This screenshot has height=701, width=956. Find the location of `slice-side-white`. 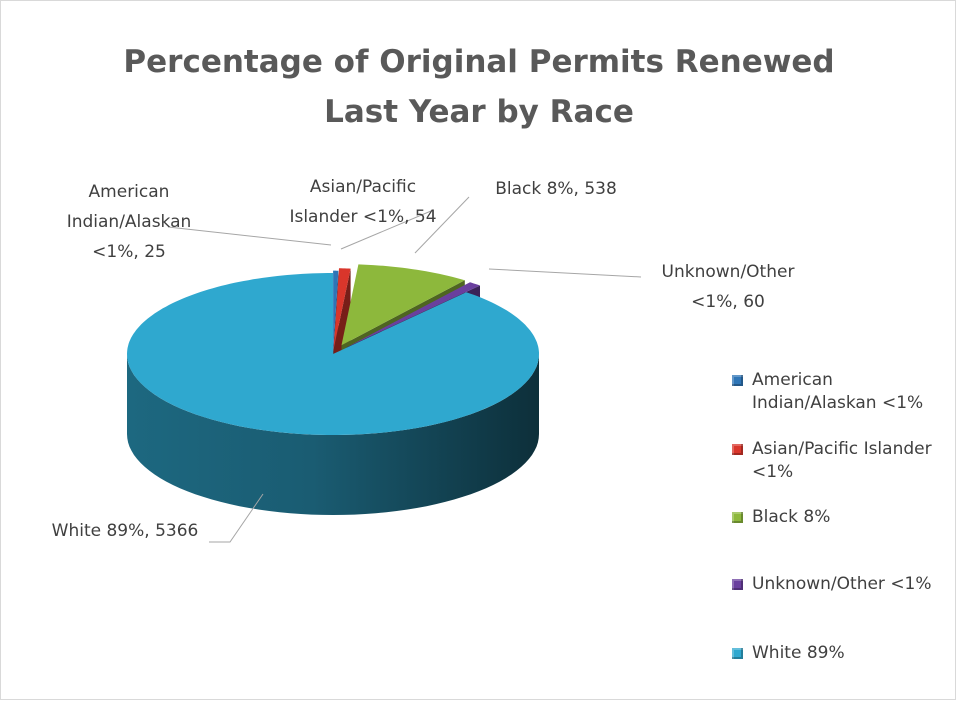

slice-side-white is located at coordinates (333, 434).